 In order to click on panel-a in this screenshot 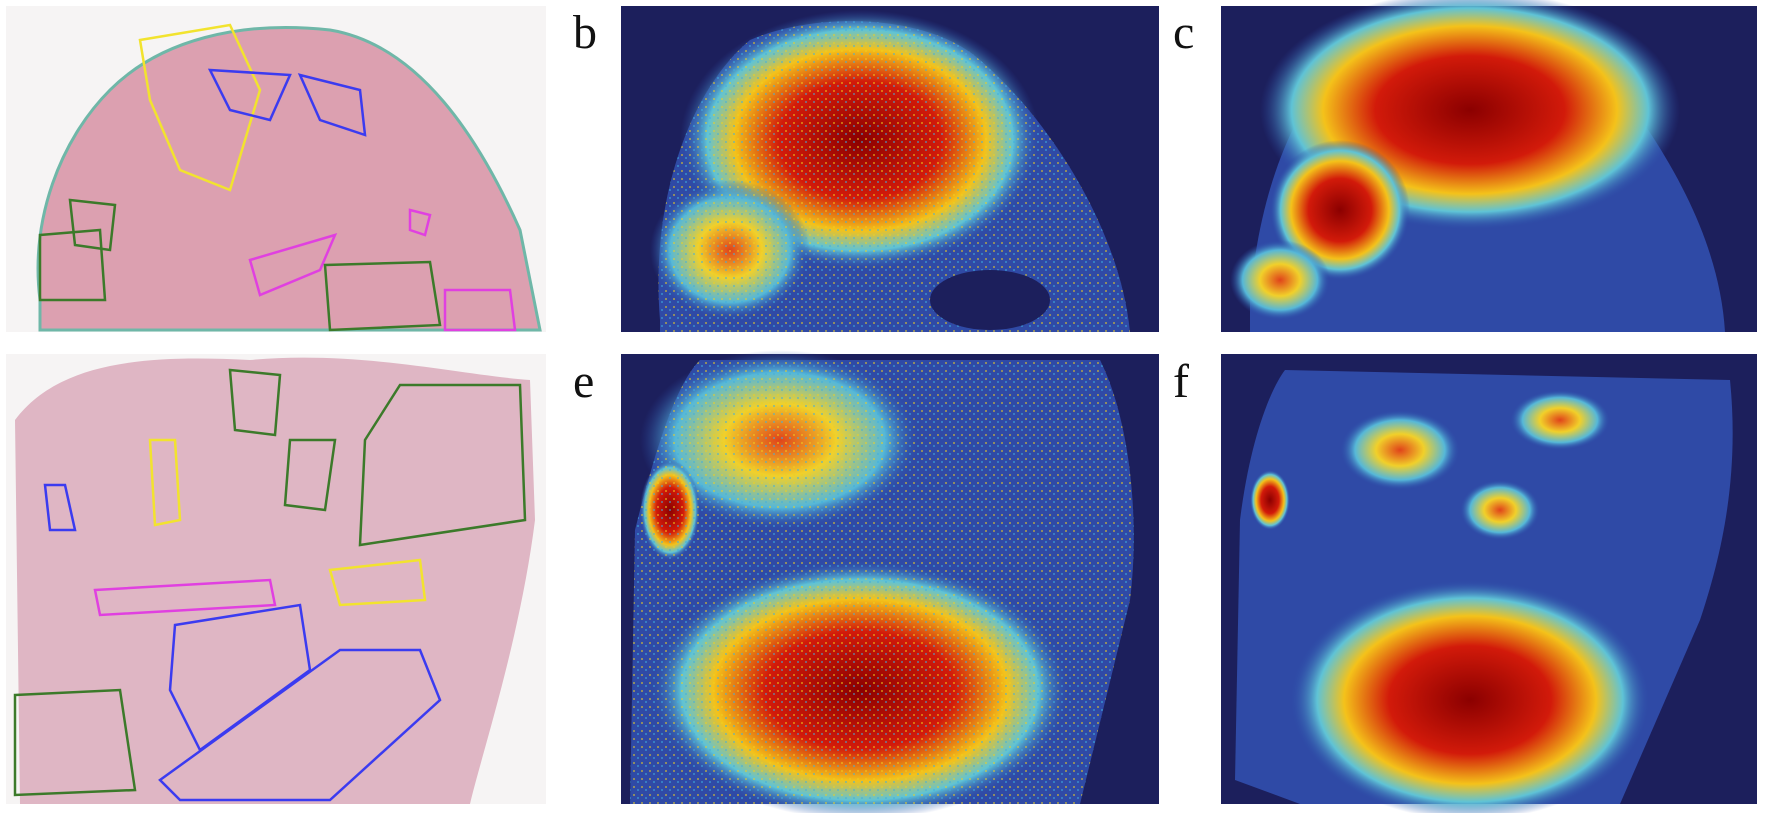, I will do `click(276, 169)`.